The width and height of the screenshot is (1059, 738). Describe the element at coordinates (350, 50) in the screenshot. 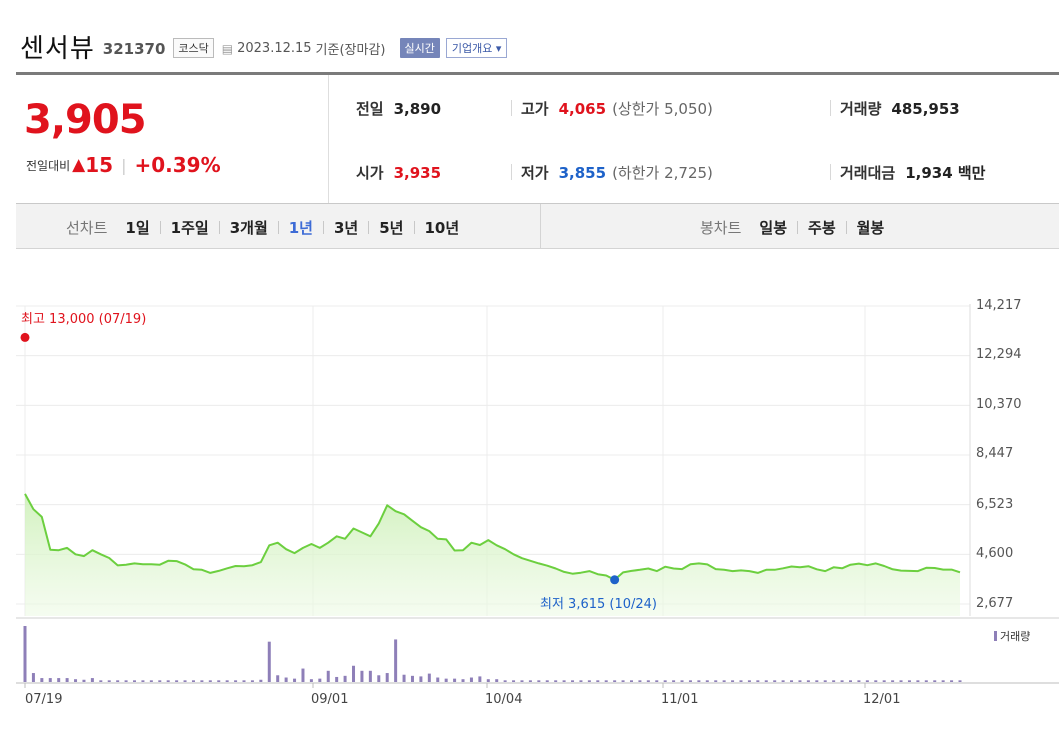

I see `base-basis: 기준(장마감)` at that location.